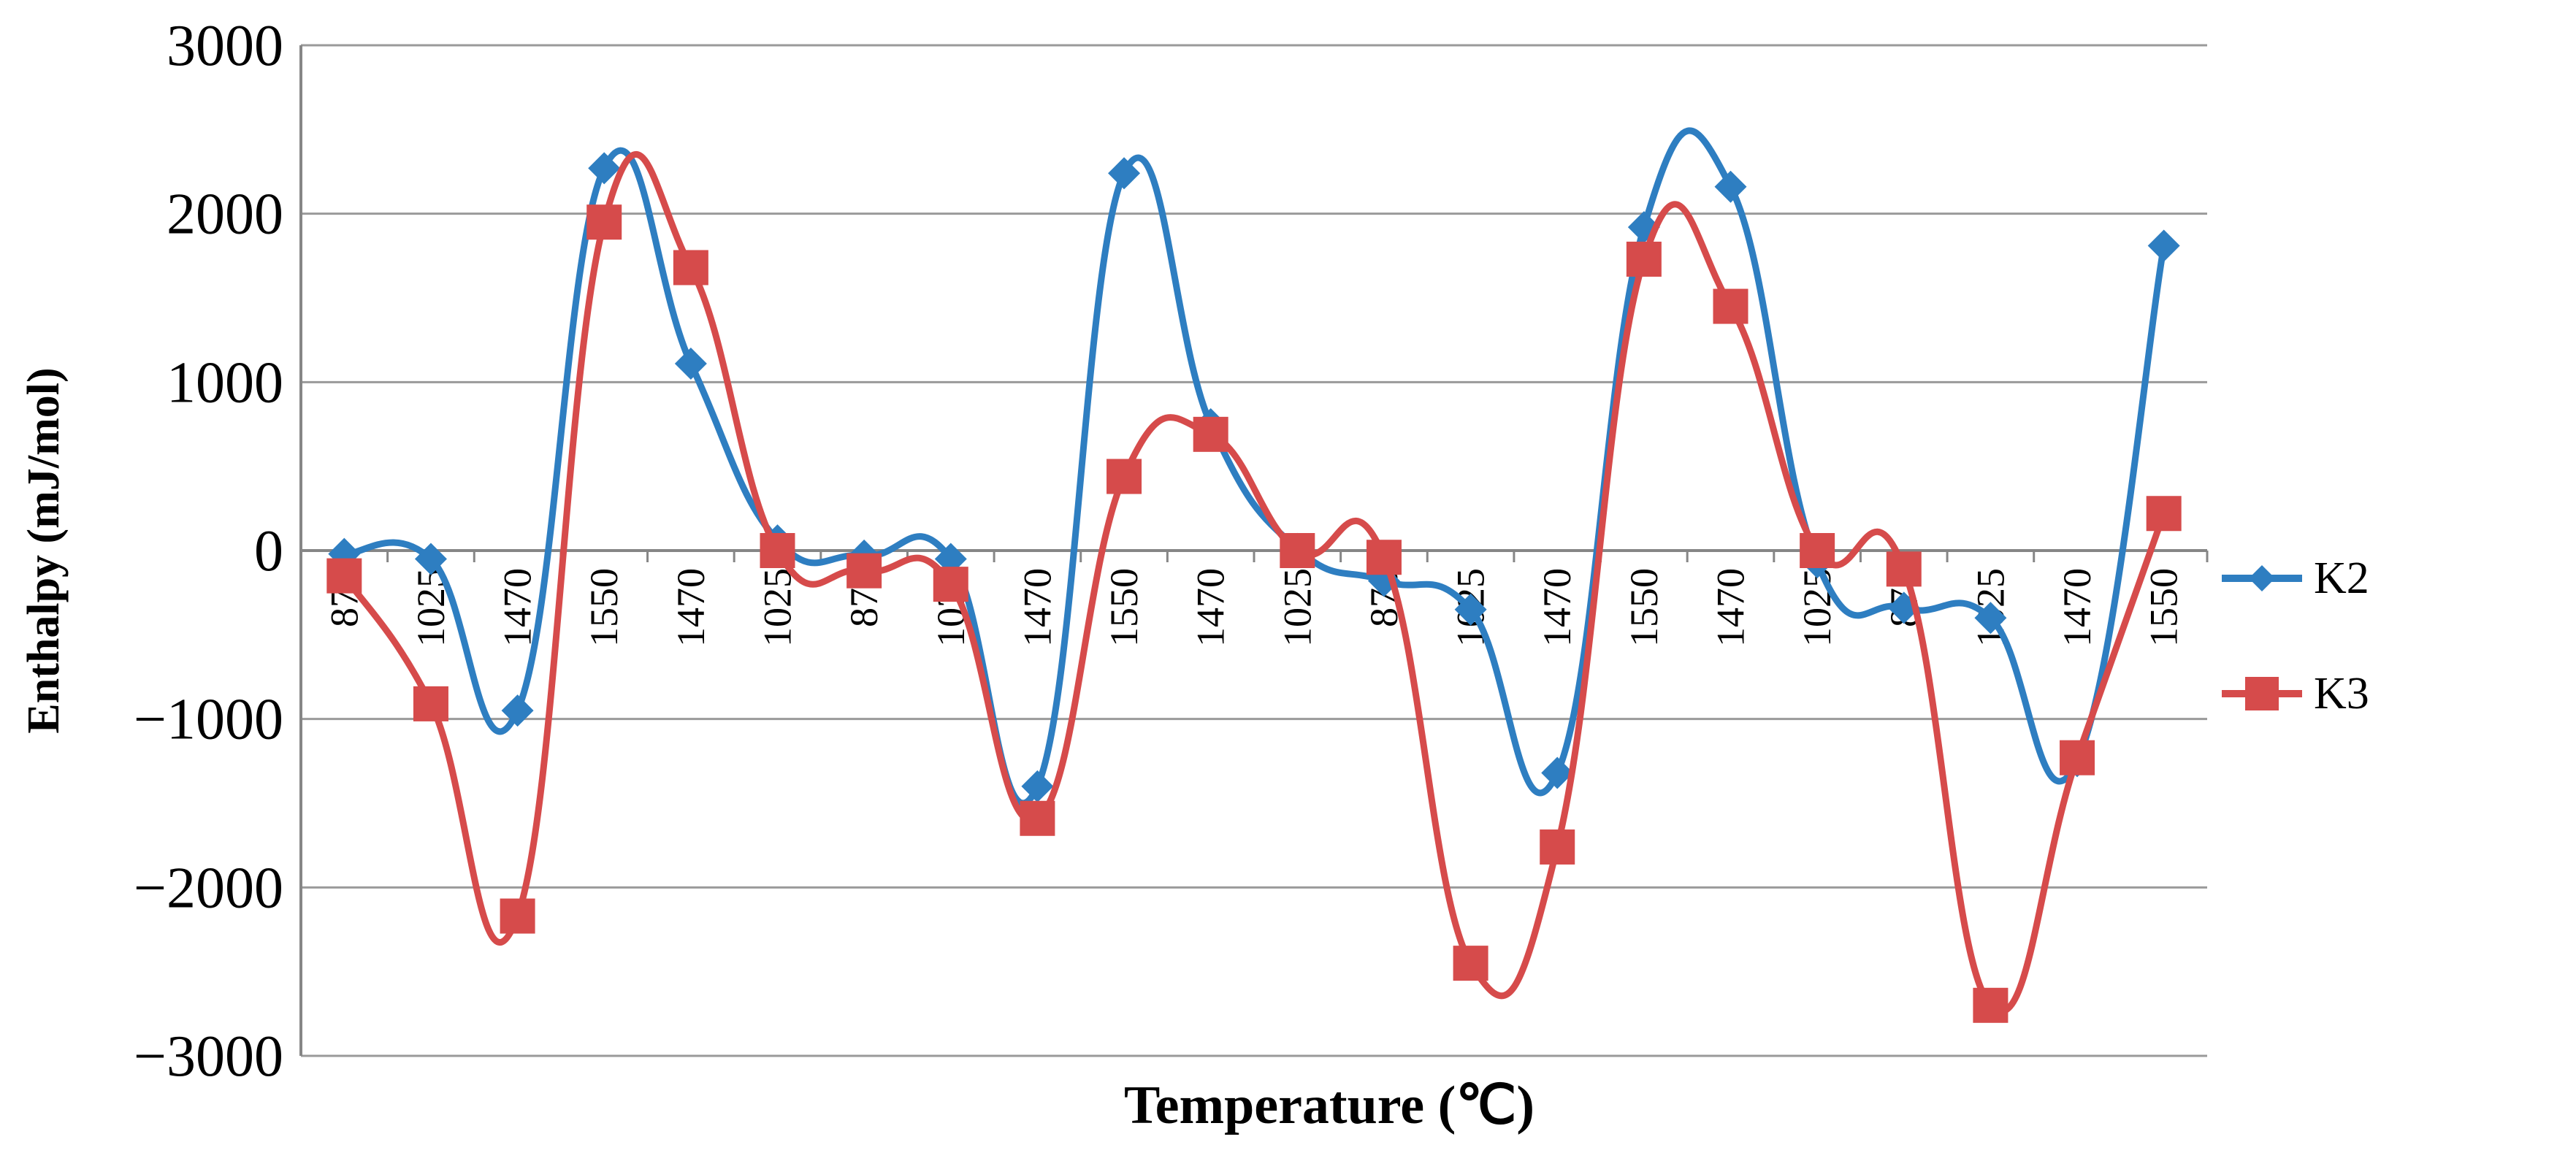 This screenshot has height=1161, width=2576. What do you see at coordinates (225, 215) in the screenshot?
I see `y-tick-label: 2000` at bounding box center [225, 215].